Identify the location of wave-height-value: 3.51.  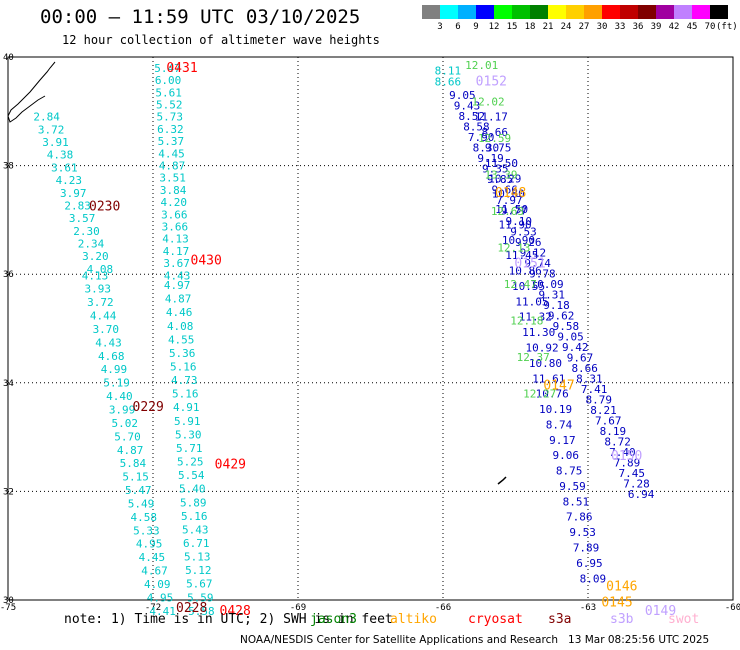
(172, 178).